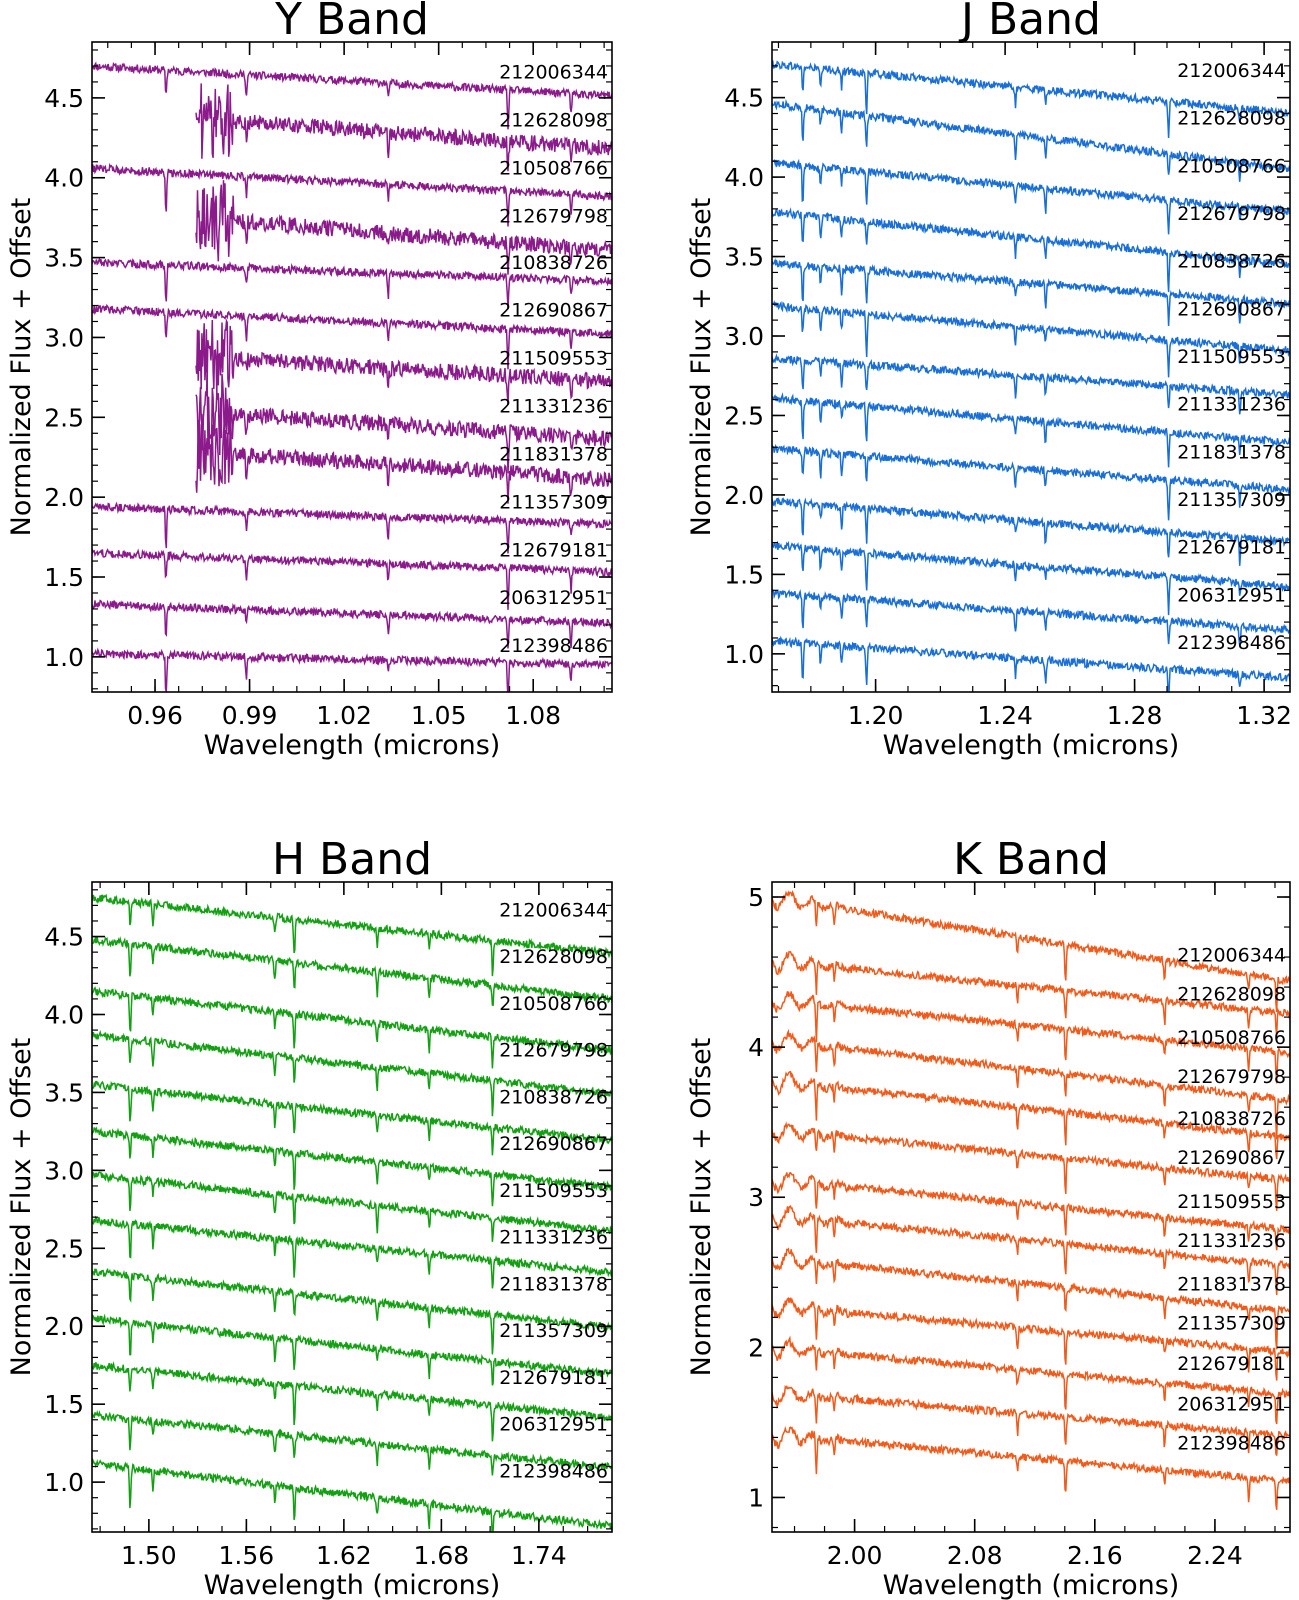 The width and height of the screenshot is (1299, 1600). Describe the element at coordinates (1029, 22) in the screenshot. I see `panel-title: J Band` at that location.